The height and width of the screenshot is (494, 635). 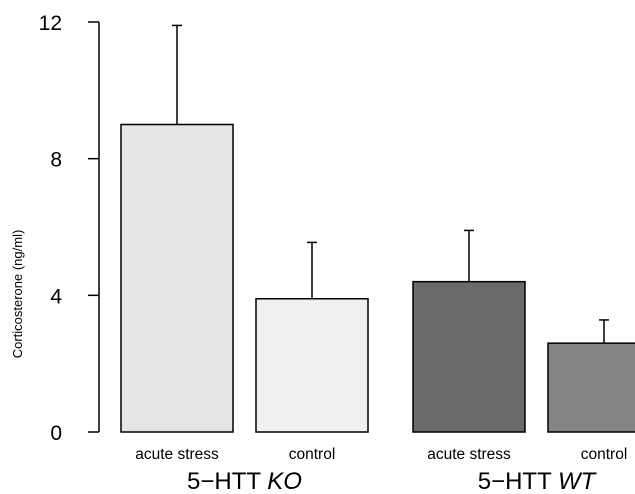 What do you see at coordinates (69, 228) in the screenshot?
I see `y-axis: 0 4 8 12` at bounding box center [69, 228].